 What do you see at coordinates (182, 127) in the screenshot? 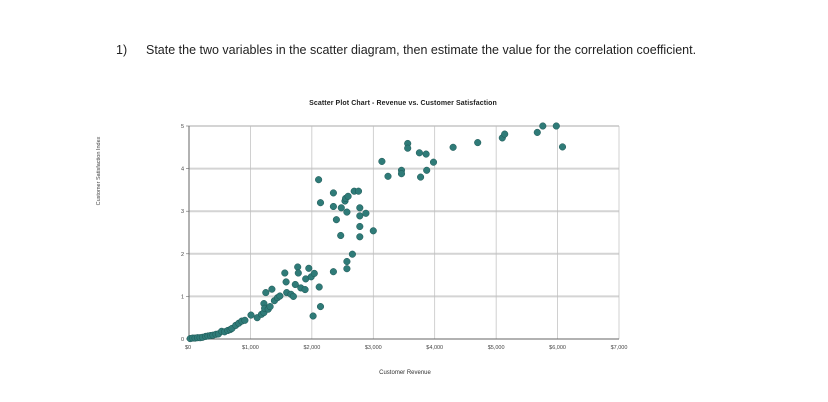
I see `y-tick-label: 5` at bounding box center [182, 127].